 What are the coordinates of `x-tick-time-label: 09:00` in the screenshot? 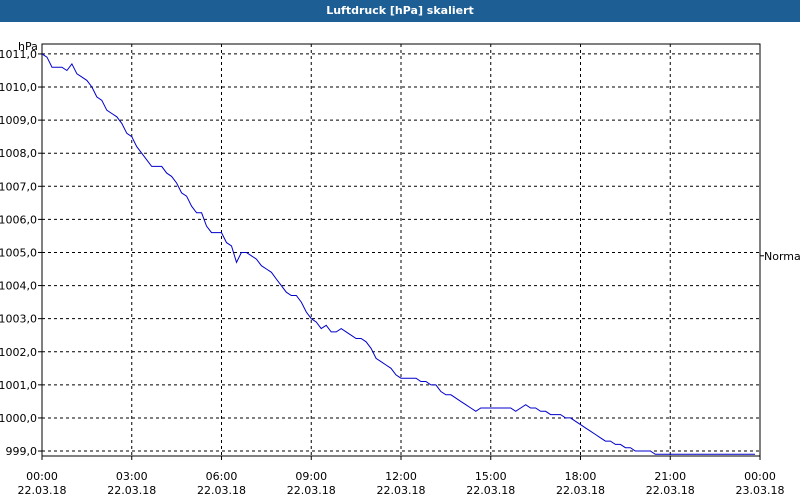 It's located at (311, 476).